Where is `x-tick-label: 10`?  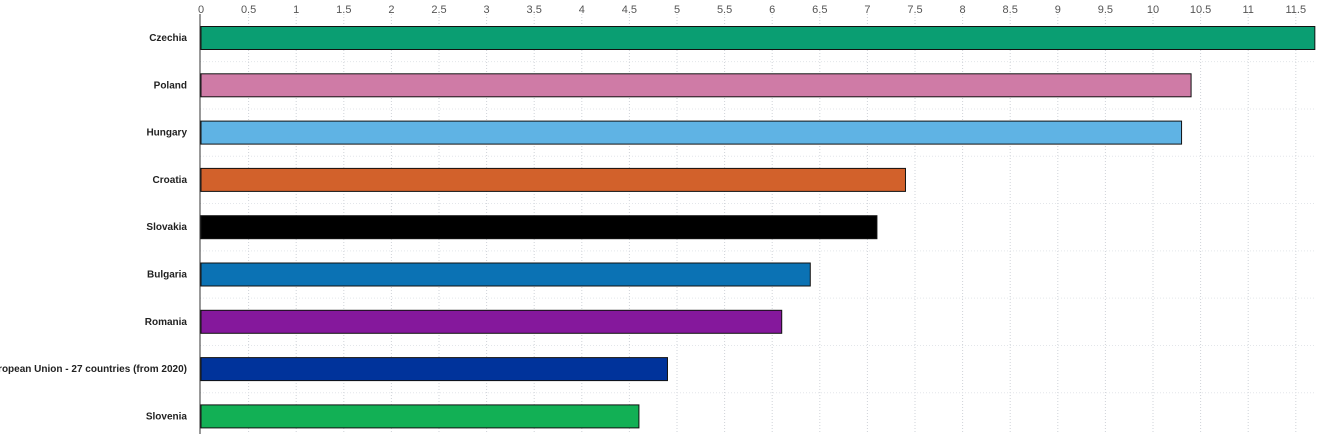 x-tick-label: 10 is located at coordinates (1153, 10).